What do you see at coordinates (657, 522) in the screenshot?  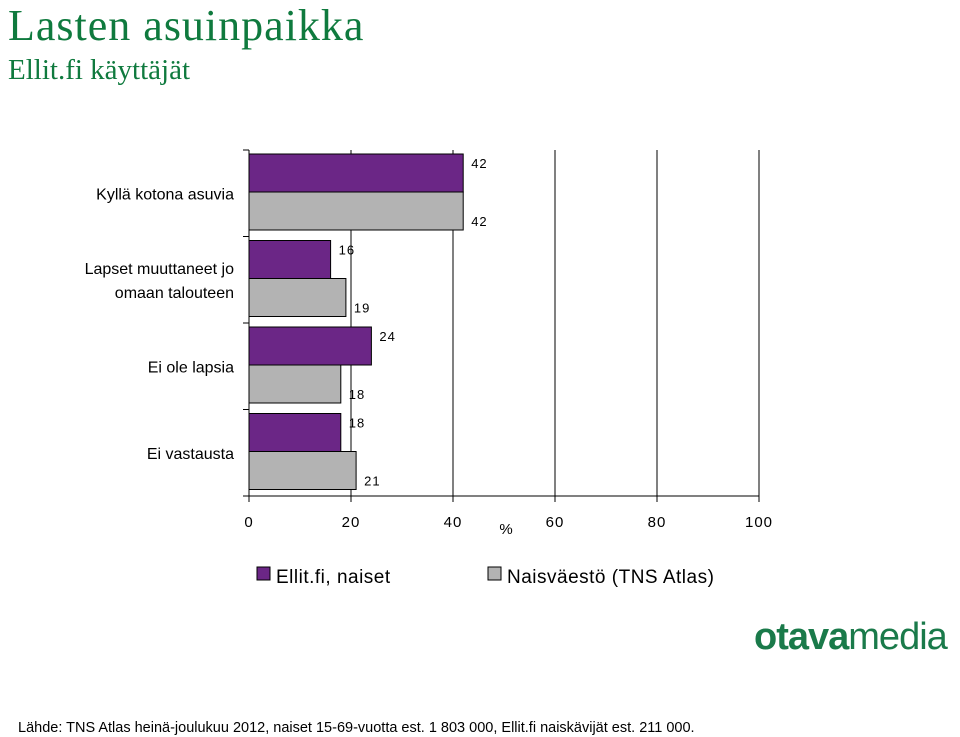 I see `x-tick-label: 80` at bounding box center [657, 522].